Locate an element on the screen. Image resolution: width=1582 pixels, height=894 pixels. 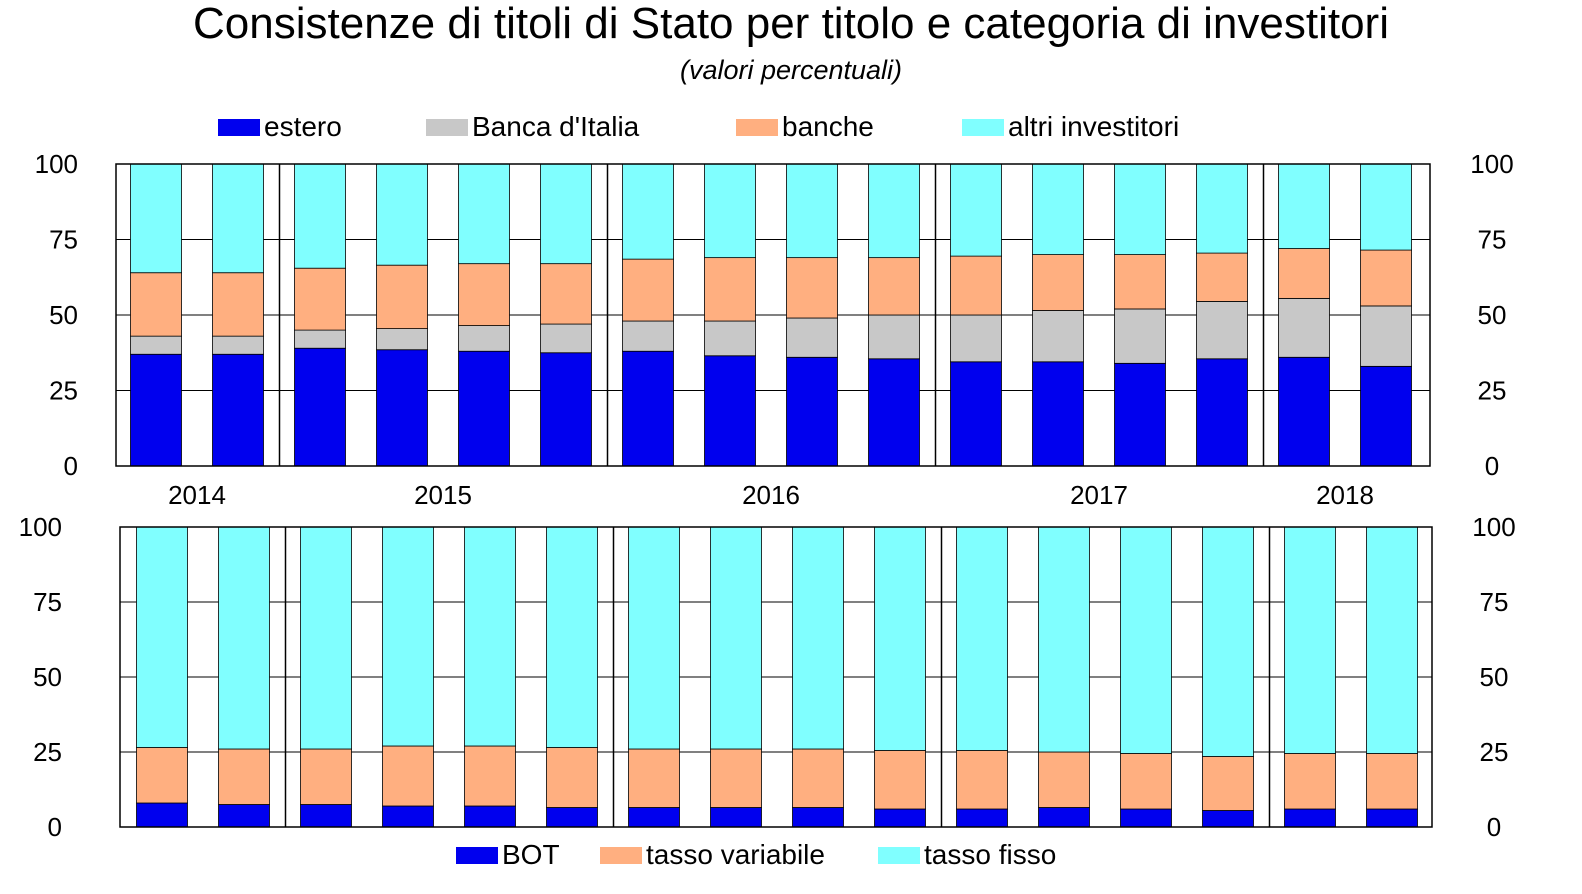
legend-item-tasso-variabile: tasso variabile is located at coordinates (712, 855).